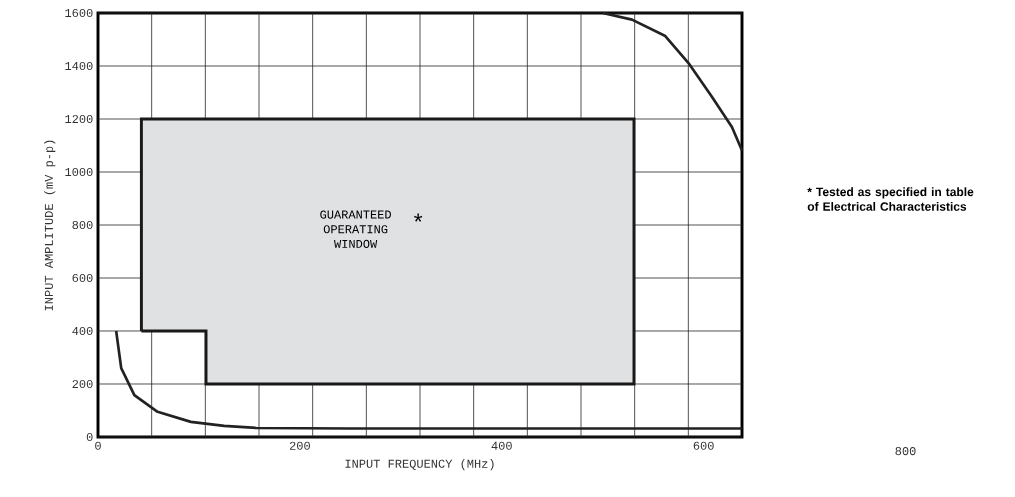 This screenshot has width=1015, height=497. What do you see at coordinates (50, 225) in the screenshot?
I see `y-axis-title: INPUT AMPLITUDE (mV p-p)` at bounding box center [50, 225].